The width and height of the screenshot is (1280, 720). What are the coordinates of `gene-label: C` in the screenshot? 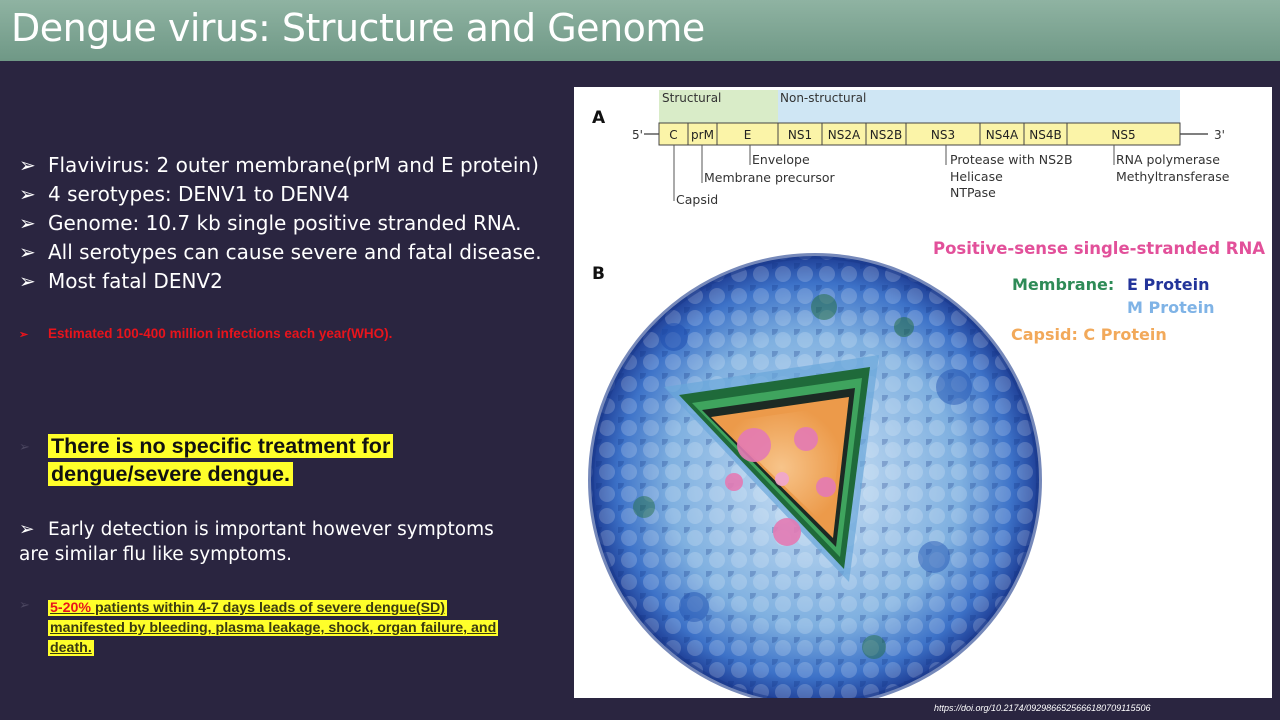 It's located at (673, 135).